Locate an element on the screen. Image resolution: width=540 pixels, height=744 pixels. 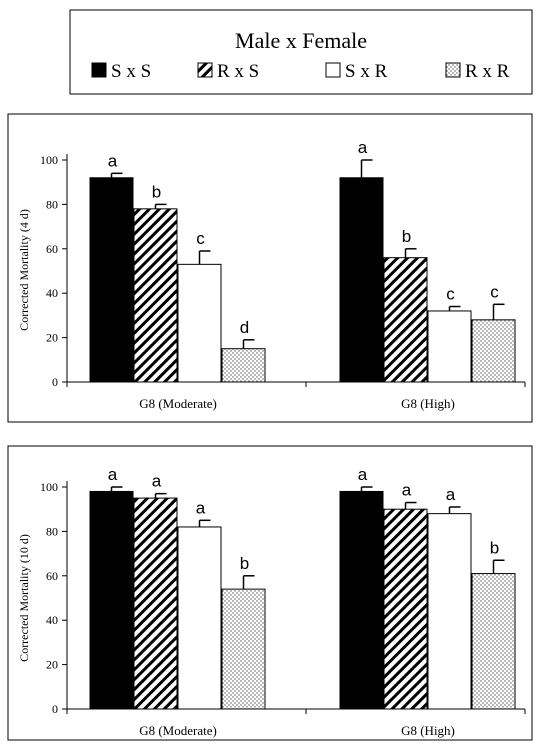
legend-label-rxs: R x S is located at coordinates (238, 71).